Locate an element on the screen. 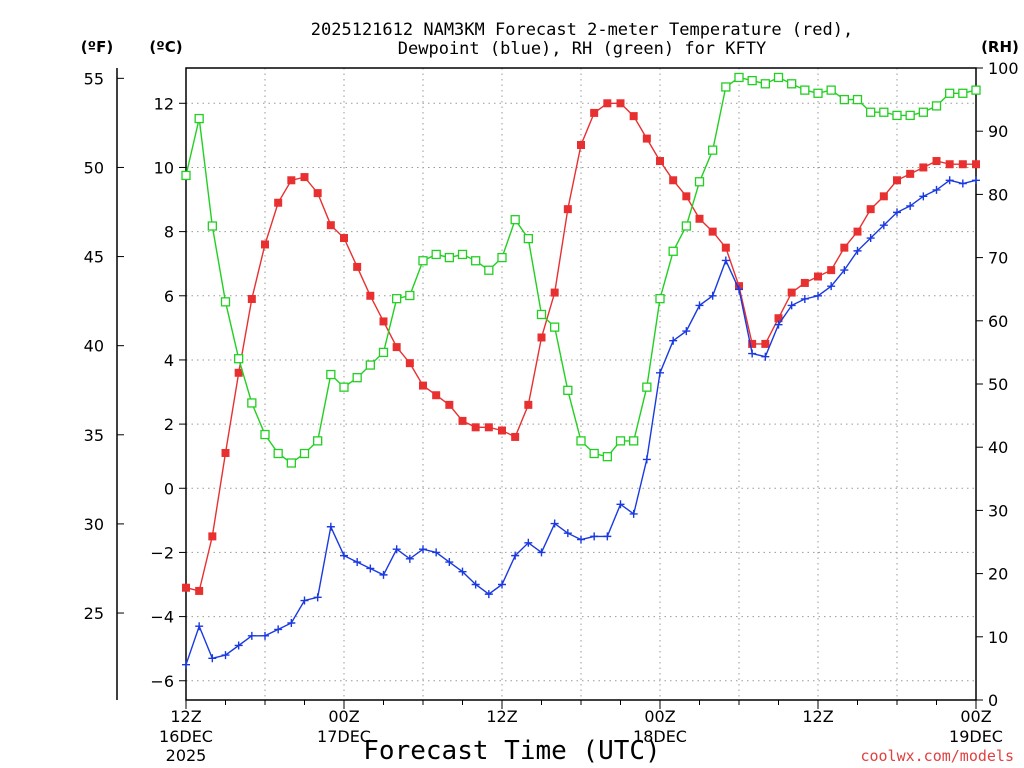 Image resolution: width=1024 pixels, height=768 pixels. celsius-tick-label: −2 is located at coordinates (162, 552).